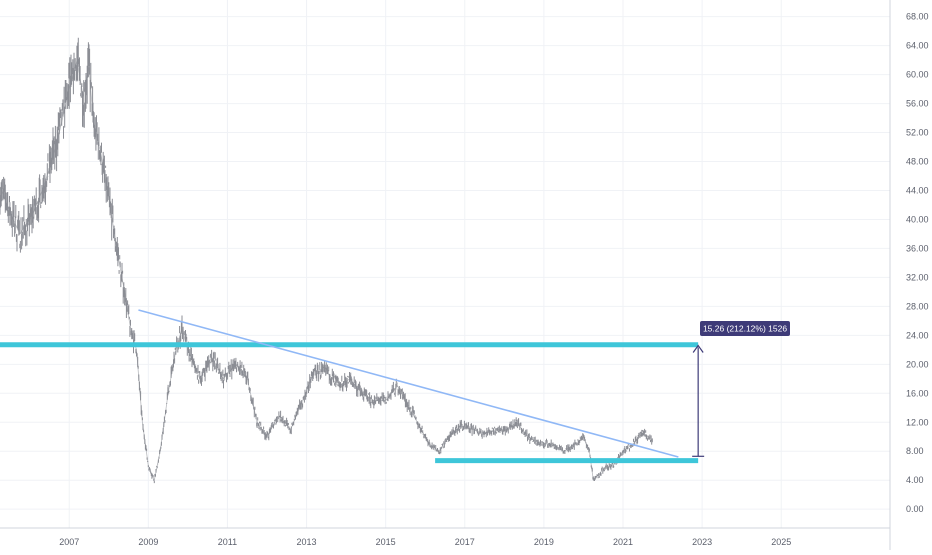 The height and width of the screenshot is (555, 932). Describe the element at coordinates (623, 542) in the screenshot. I see `x-tick-label: 2021` at that location.